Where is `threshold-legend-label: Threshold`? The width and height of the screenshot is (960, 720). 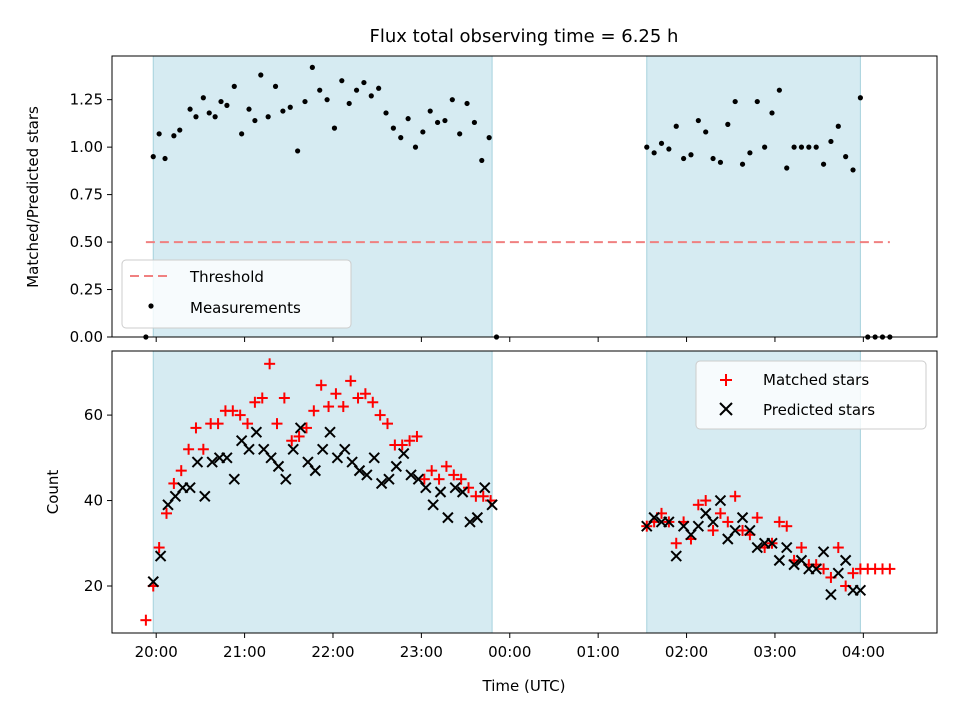 threshold-legend-label: Threshold is located at coordinates (226, 277).